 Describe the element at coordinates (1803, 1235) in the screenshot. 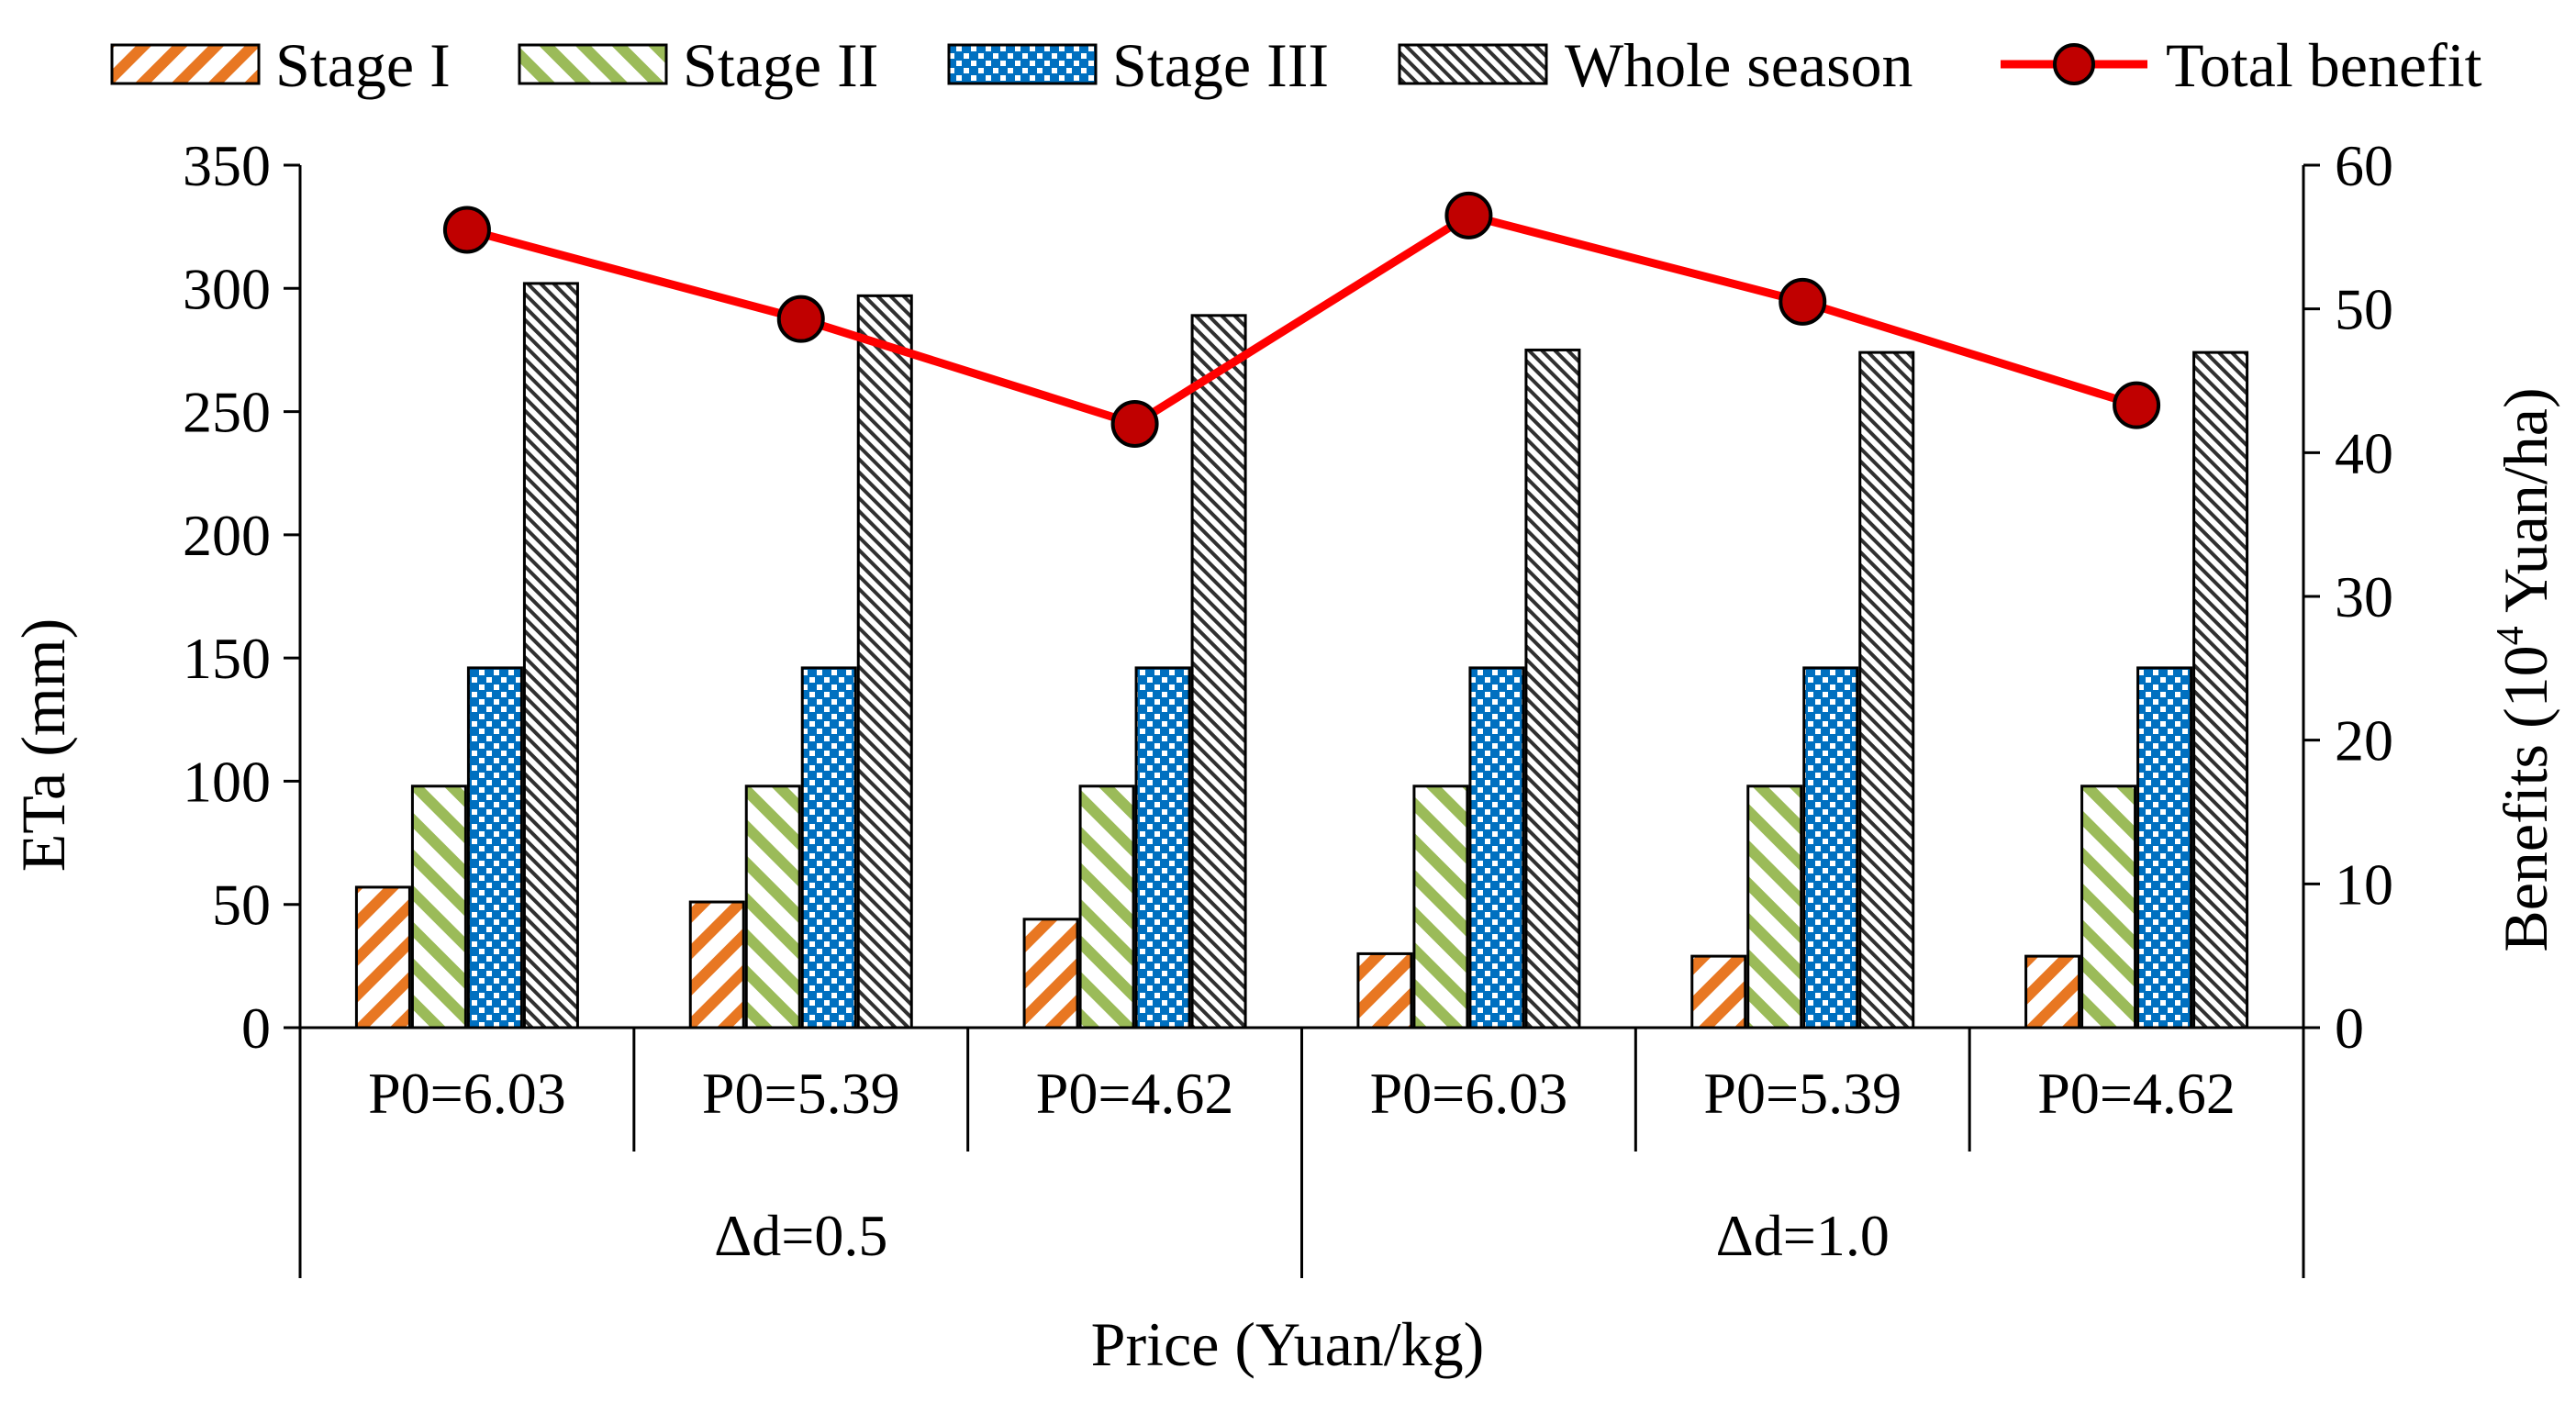

I see `group-label: Δd=1.0` at that location.